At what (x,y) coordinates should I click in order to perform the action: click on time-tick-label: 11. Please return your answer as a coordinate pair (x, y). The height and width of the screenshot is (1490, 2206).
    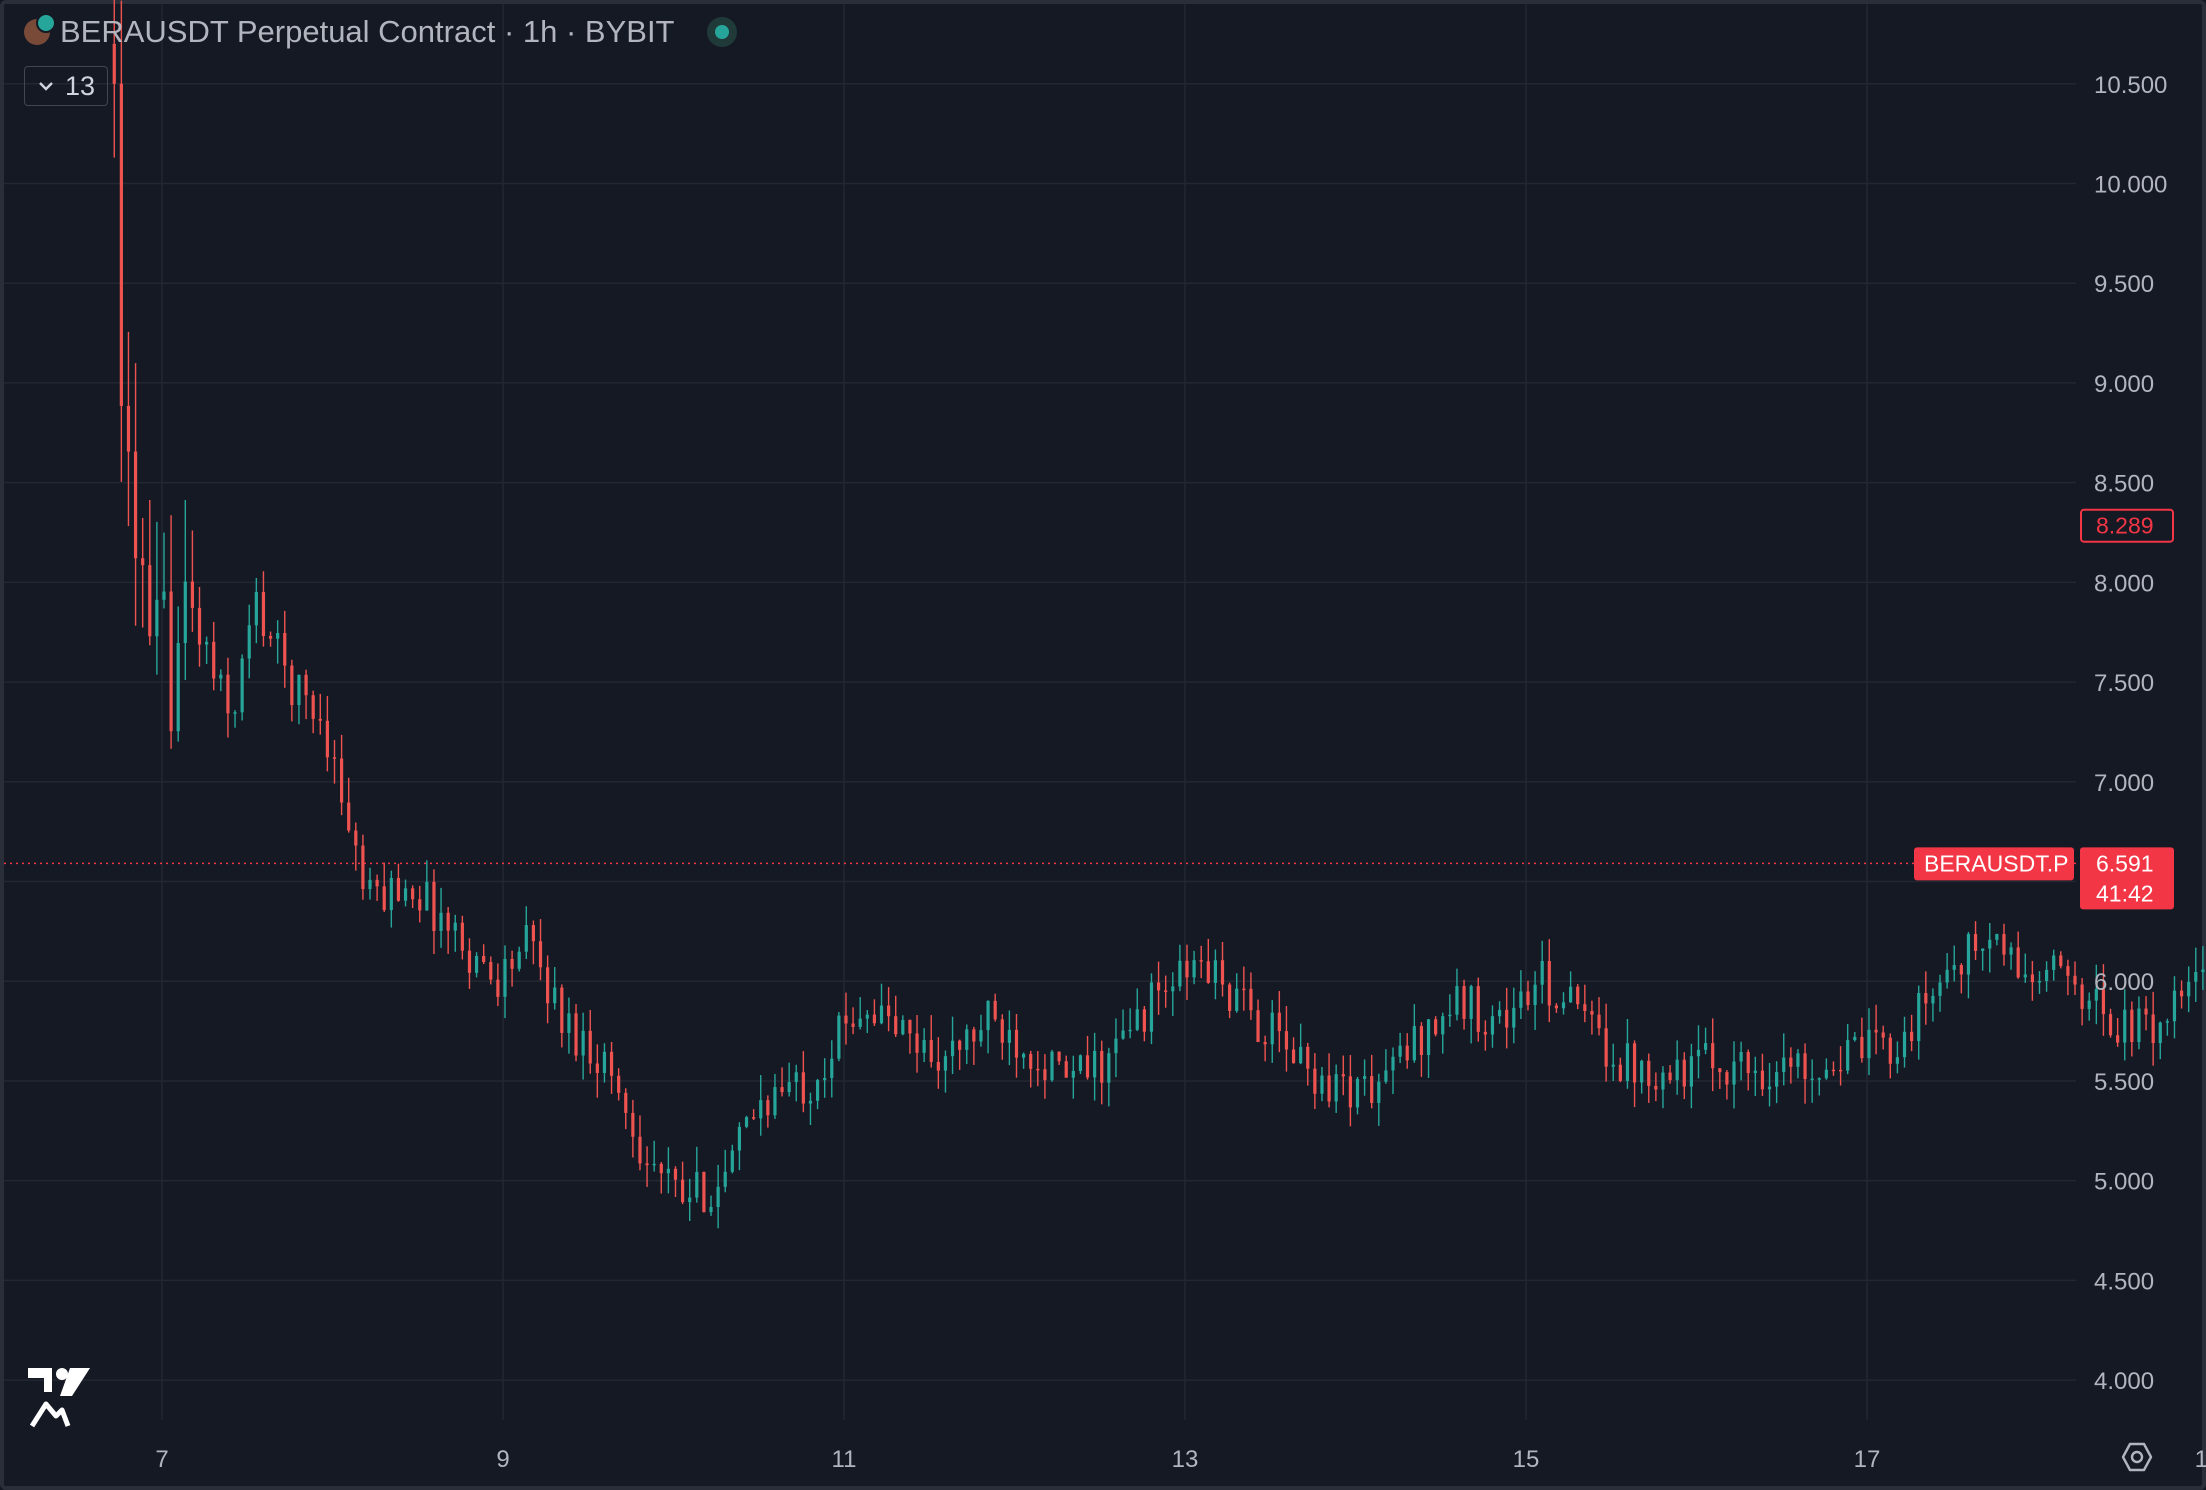
    Looking at the image, I should click on (844, 1459).